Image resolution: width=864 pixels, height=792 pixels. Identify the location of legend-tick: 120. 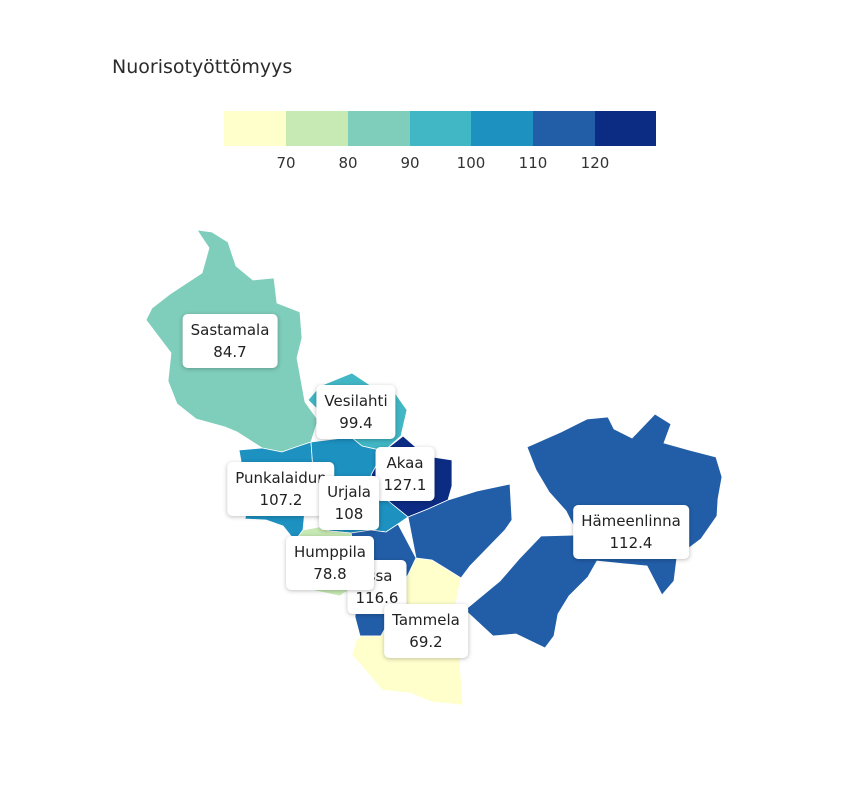
(595, 163).